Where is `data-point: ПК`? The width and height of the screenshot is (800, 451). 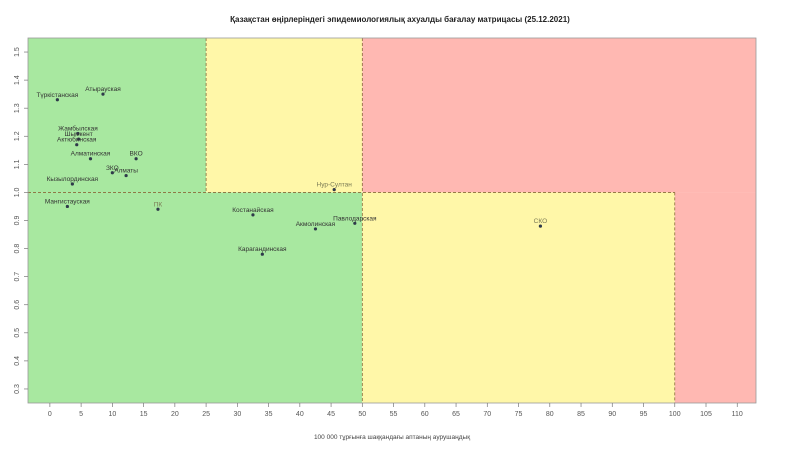 data-point: ПК is located at coordinates (158, 206).